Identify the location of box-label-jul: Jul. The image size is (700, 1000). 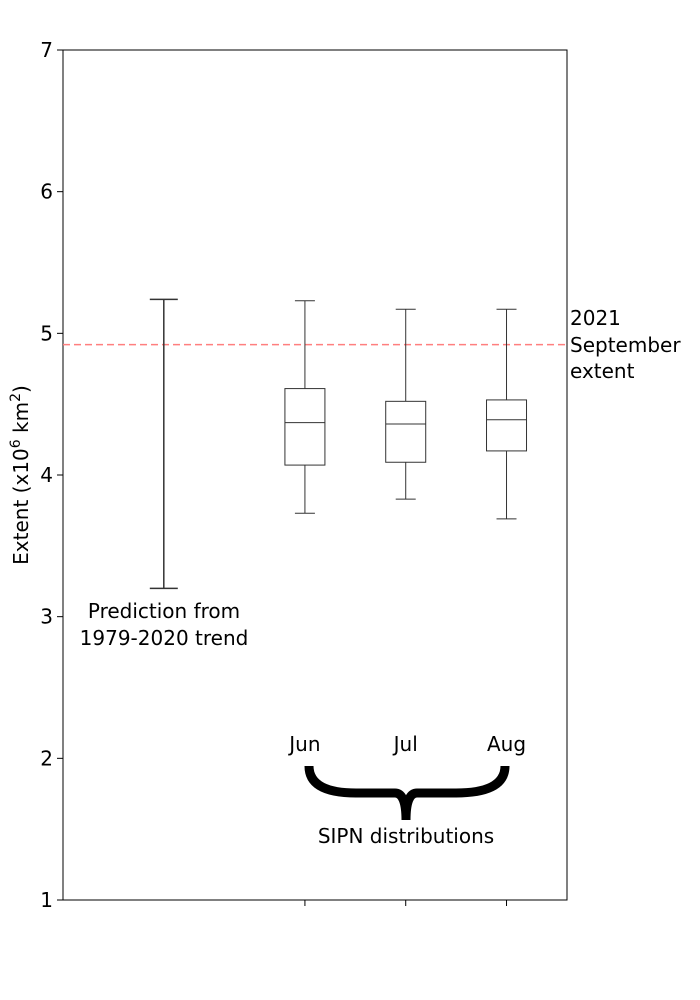
(405, 744).